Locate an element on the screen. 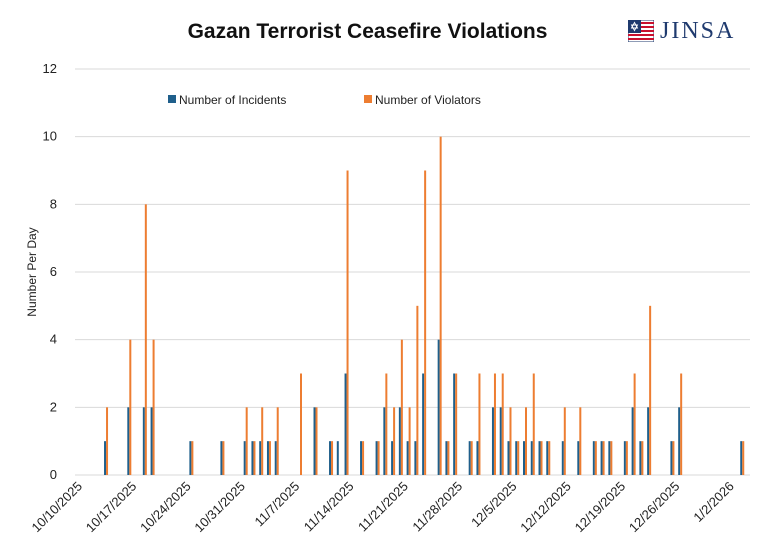  legend-swatch-violators is located at coordinates (368, 99).